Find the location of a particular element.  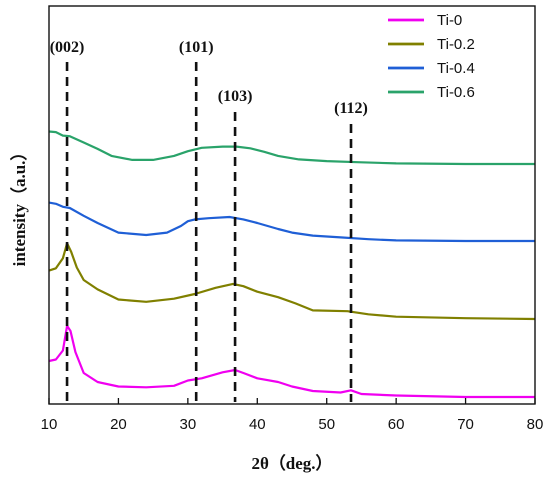

legend-label: Ti-0 is located at coordinates (449, 20).